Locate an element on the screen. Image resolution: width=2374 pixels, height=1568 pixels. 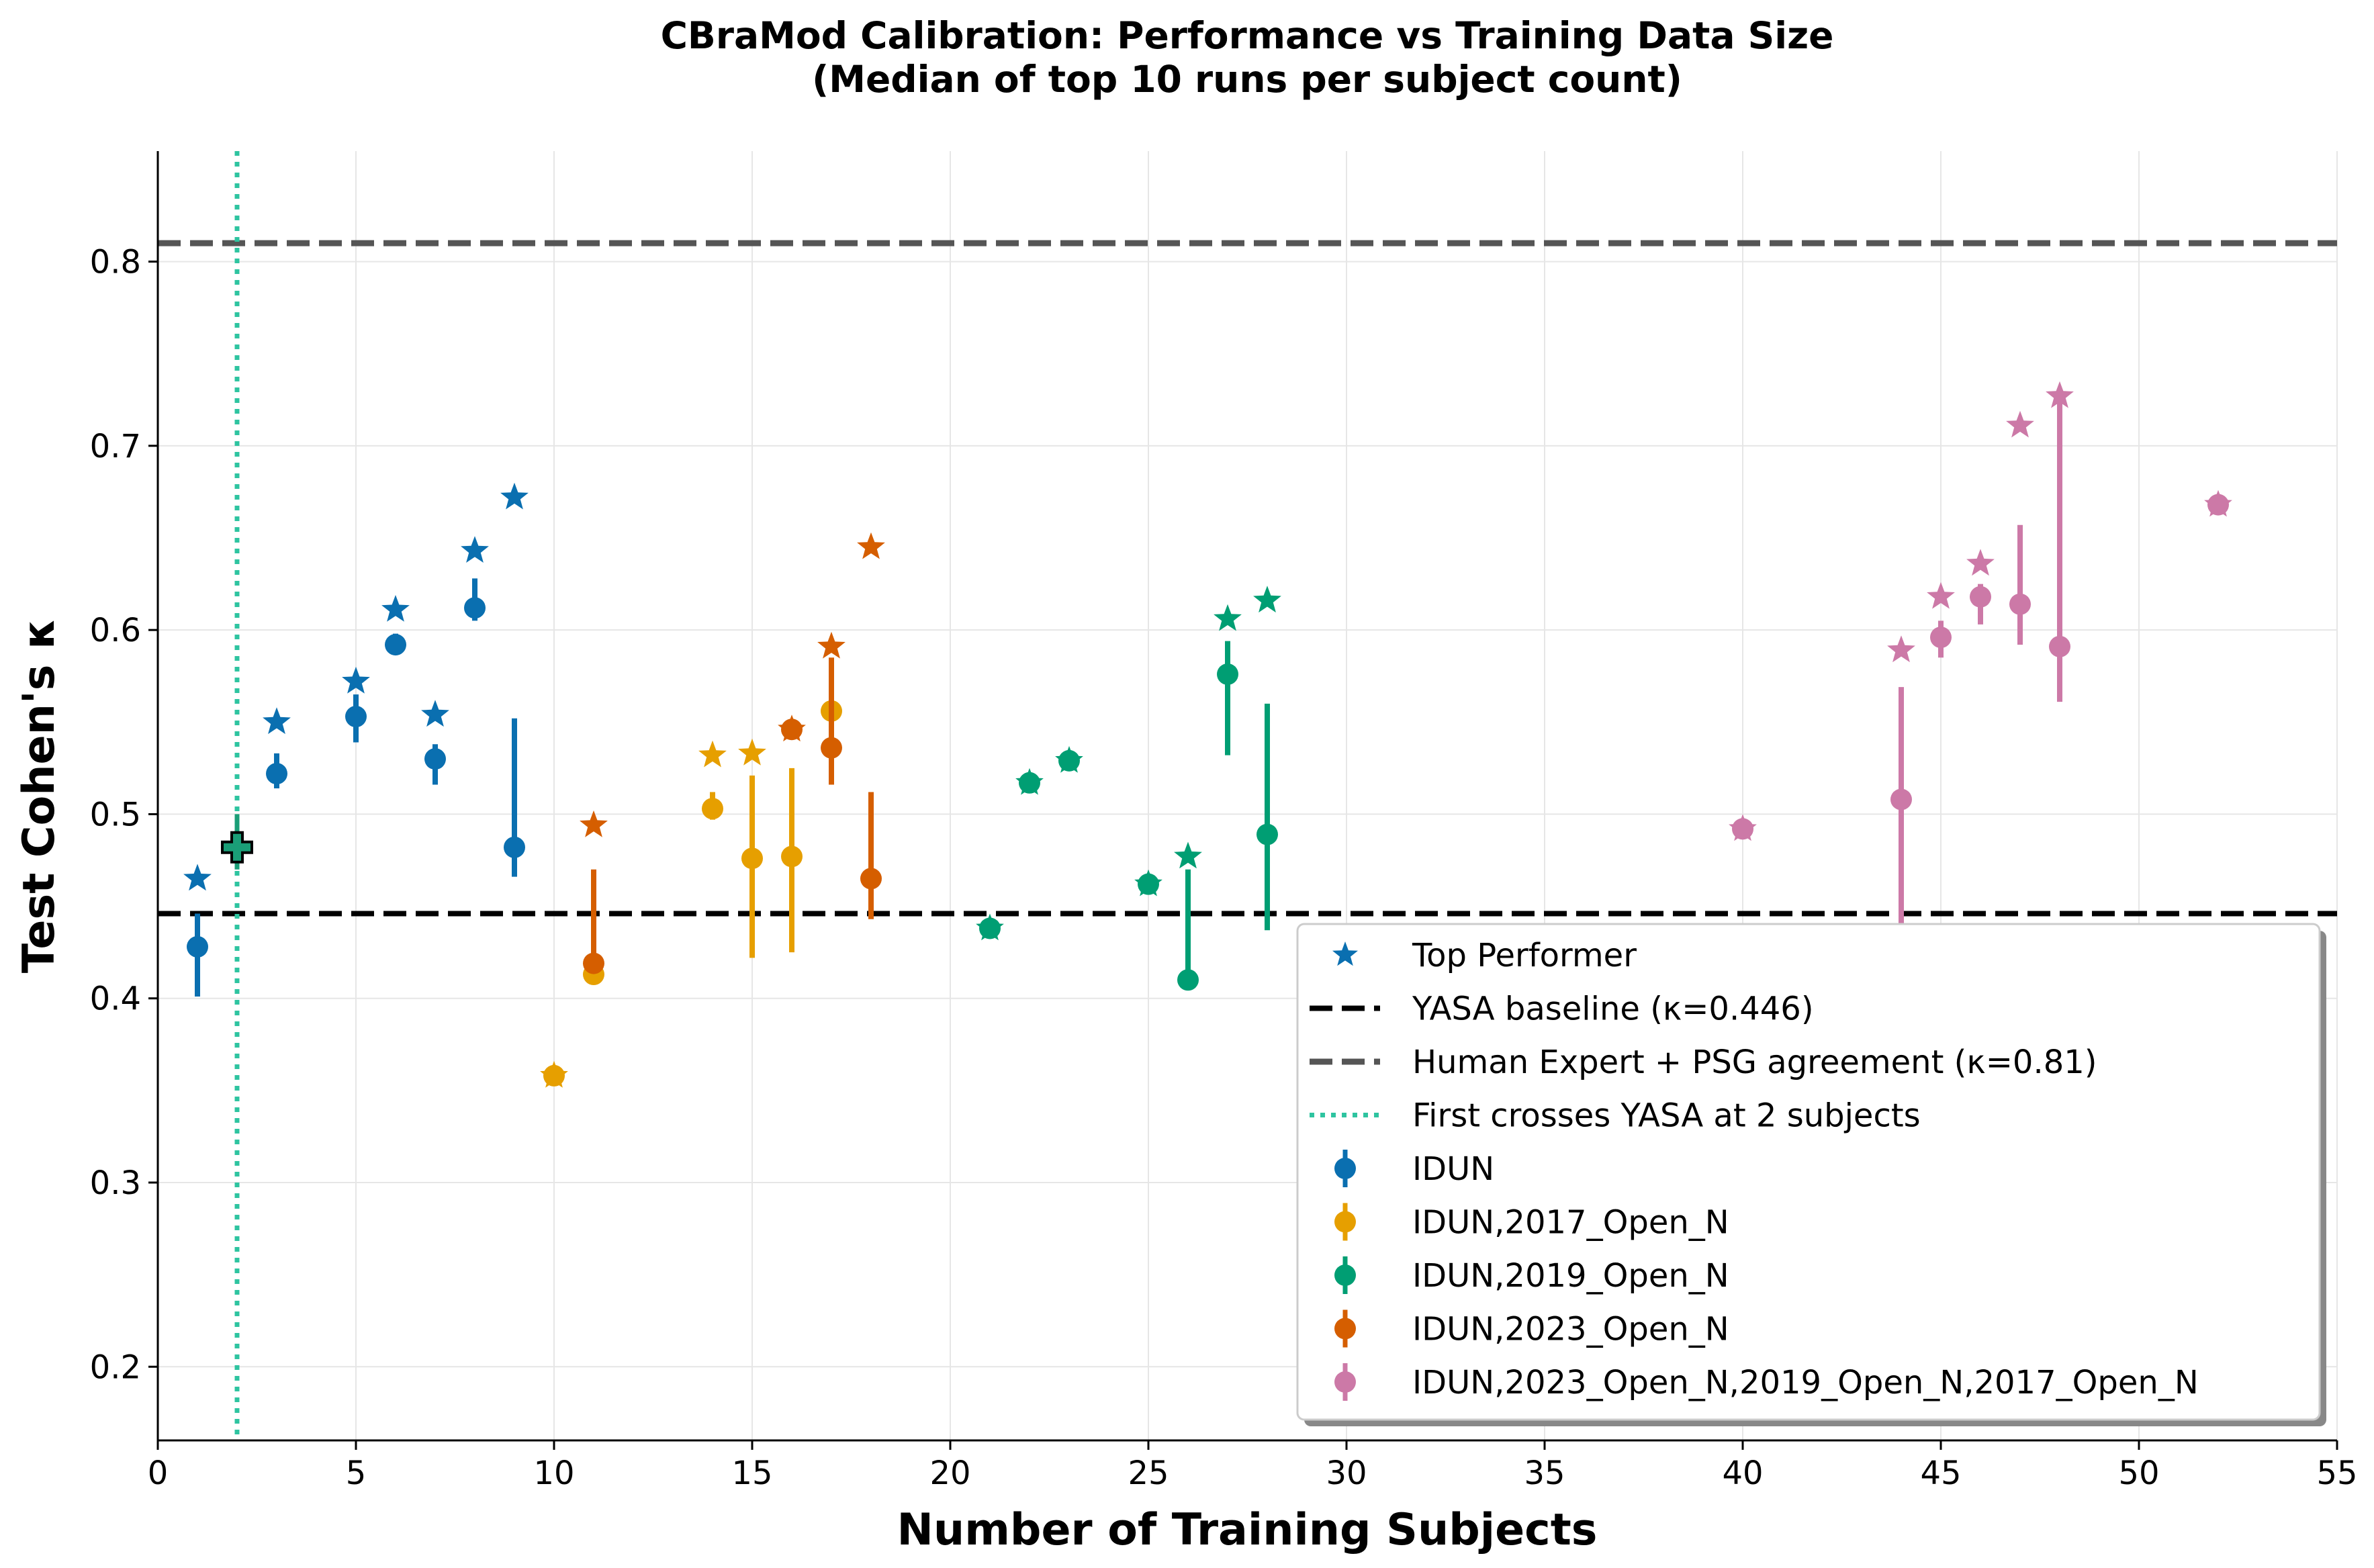
y-ticks: 0.2 0.3 0.4 0.5 0.6 0.7 0.8 is located at coordinates (124, 815).